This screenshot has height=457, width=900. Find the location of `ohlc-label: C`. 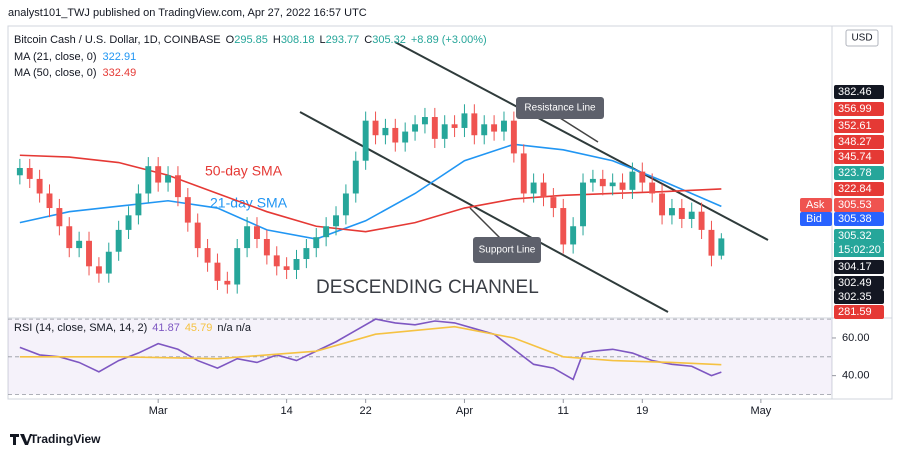

ohlc-label: C is located at coordinates (368, 40).